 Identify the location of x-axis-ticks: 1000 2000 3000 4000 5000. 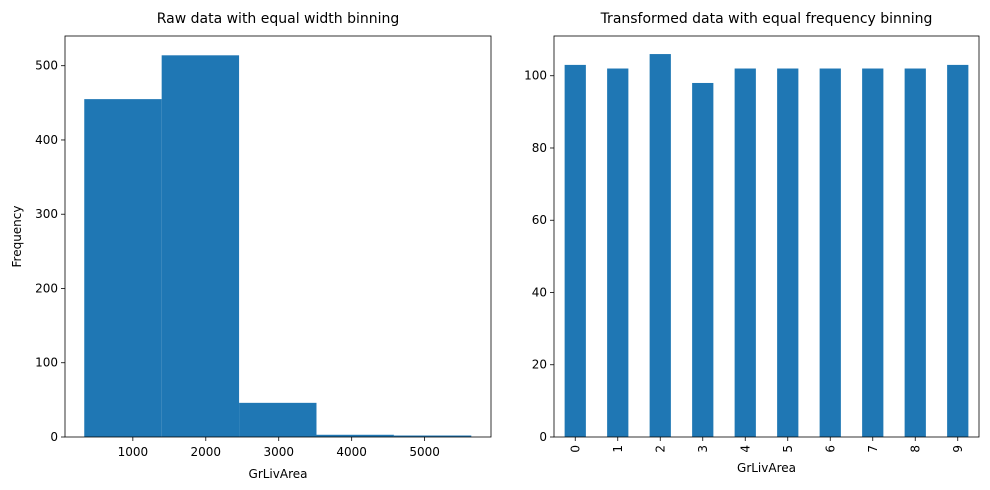
(279, 448).